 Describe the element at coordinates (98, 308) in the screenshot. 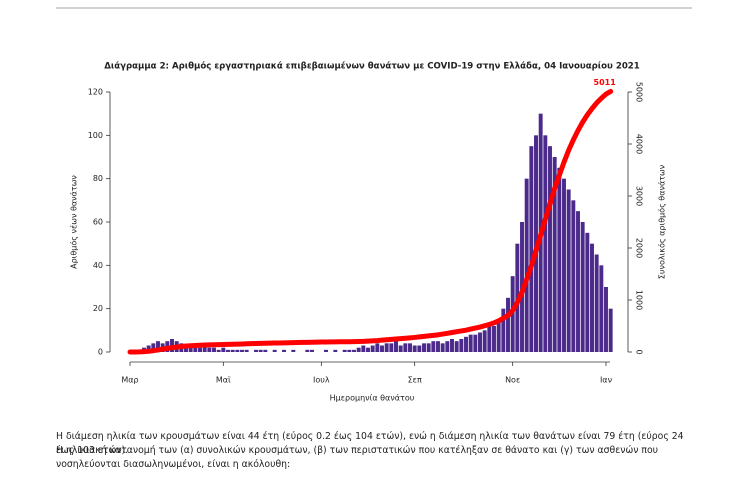

I see `y-tick-label: 20` at that location.